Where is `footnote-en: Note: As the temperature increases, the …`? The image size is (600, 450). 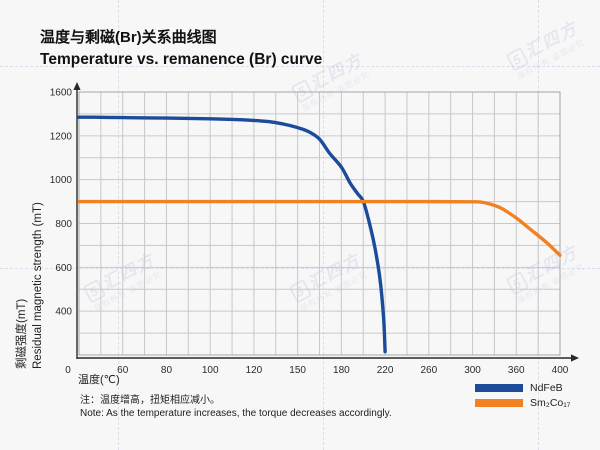 footnote-en: Note: As the temperature increases, the … is located at coordinates (236, 413).